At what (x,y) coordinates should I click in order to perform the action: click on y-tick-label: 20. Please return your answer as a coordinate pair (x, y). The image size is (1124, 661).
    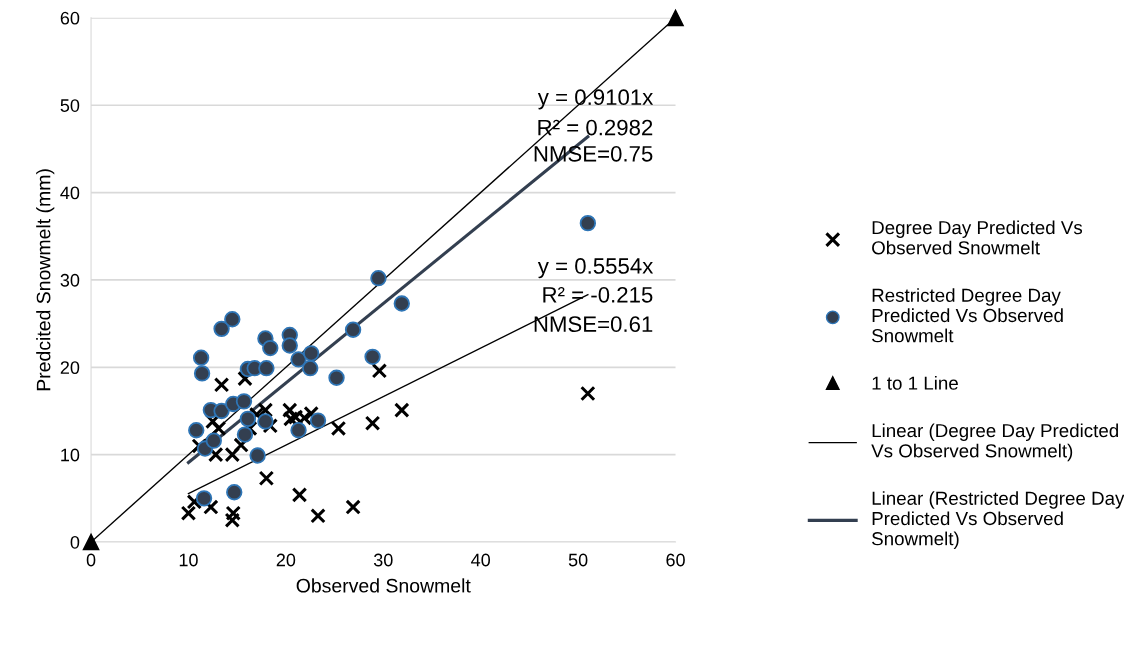
    Looking at the image, I should click on (70, 368).